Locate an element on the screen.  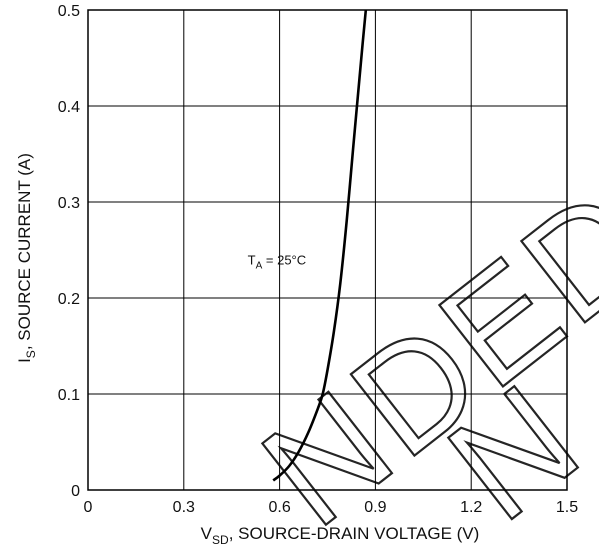
y-tick-label: 0.3 is located at coordinates (69, 203).